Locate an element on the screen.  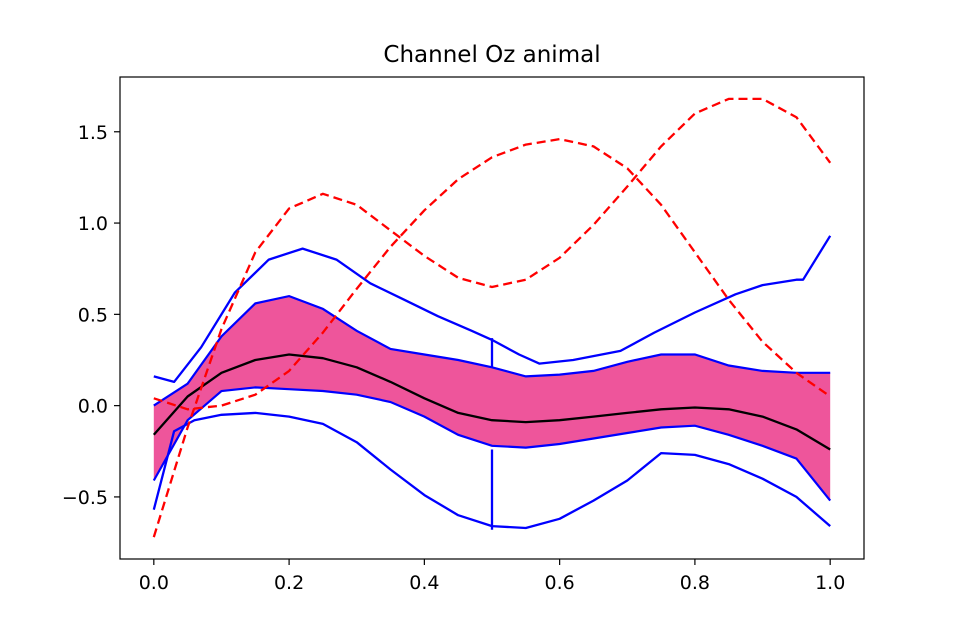
y-tick-label: 1.5 is located at coordinates (93, 133).